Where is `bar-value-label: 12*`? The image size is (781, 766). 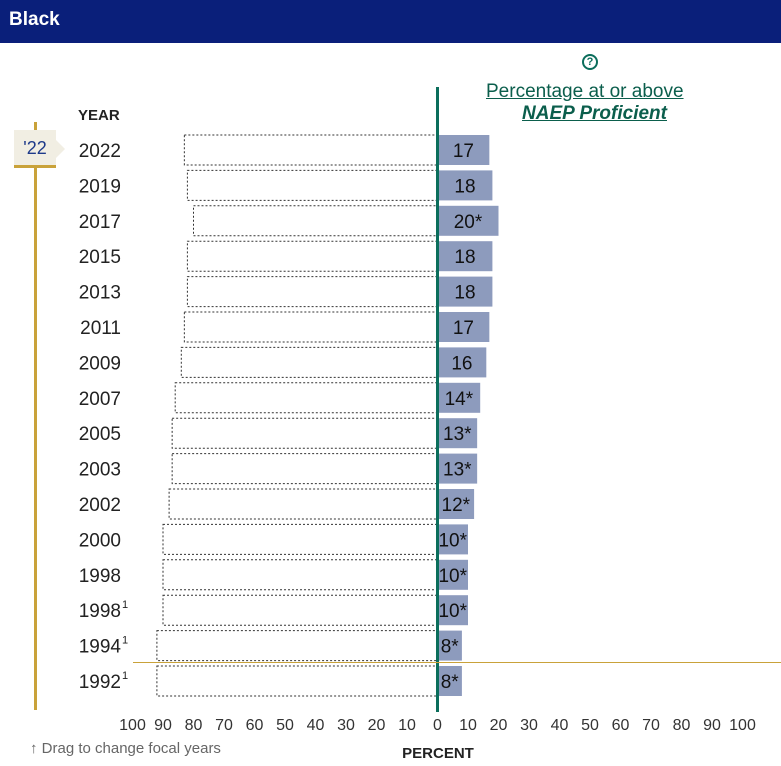
bar-value-label: 12* is located at coordinates (456, 505).